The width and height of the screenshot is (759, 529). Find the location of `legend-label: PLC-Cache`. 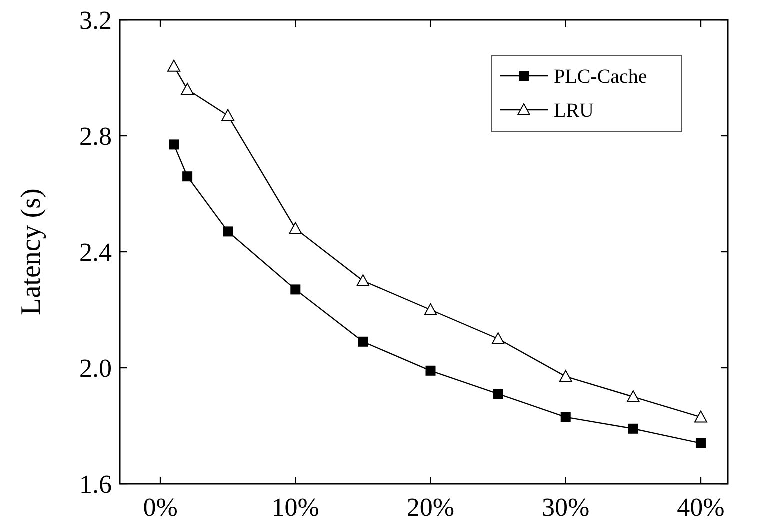

legend-label: PLC-Cache is located at coordinates (601, 77).